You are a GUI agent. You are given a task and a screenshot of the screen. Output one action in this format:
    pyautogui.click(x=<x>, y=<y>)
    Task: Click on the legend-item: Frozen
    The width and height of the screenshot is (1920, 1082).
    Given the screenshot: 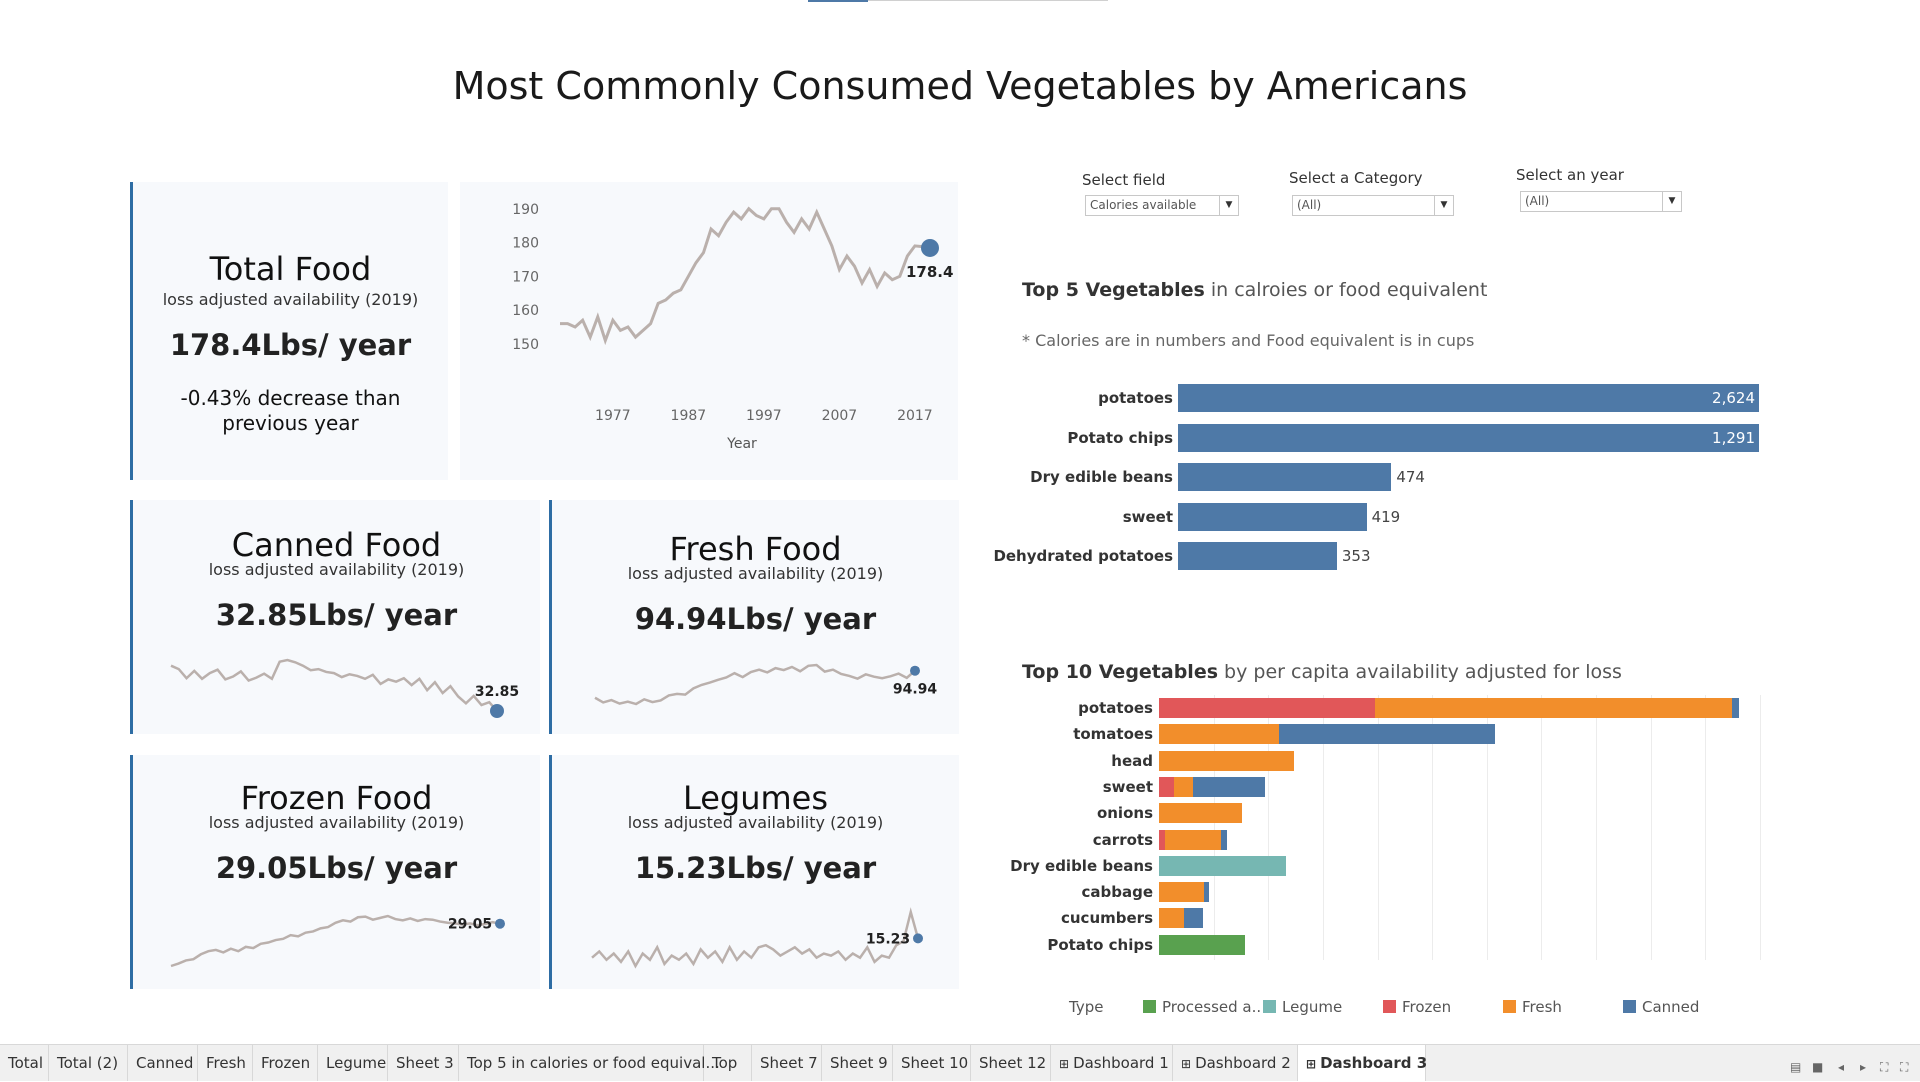 What is the action you would take?
    pyautogui.click(x=1417, y=1007)
    